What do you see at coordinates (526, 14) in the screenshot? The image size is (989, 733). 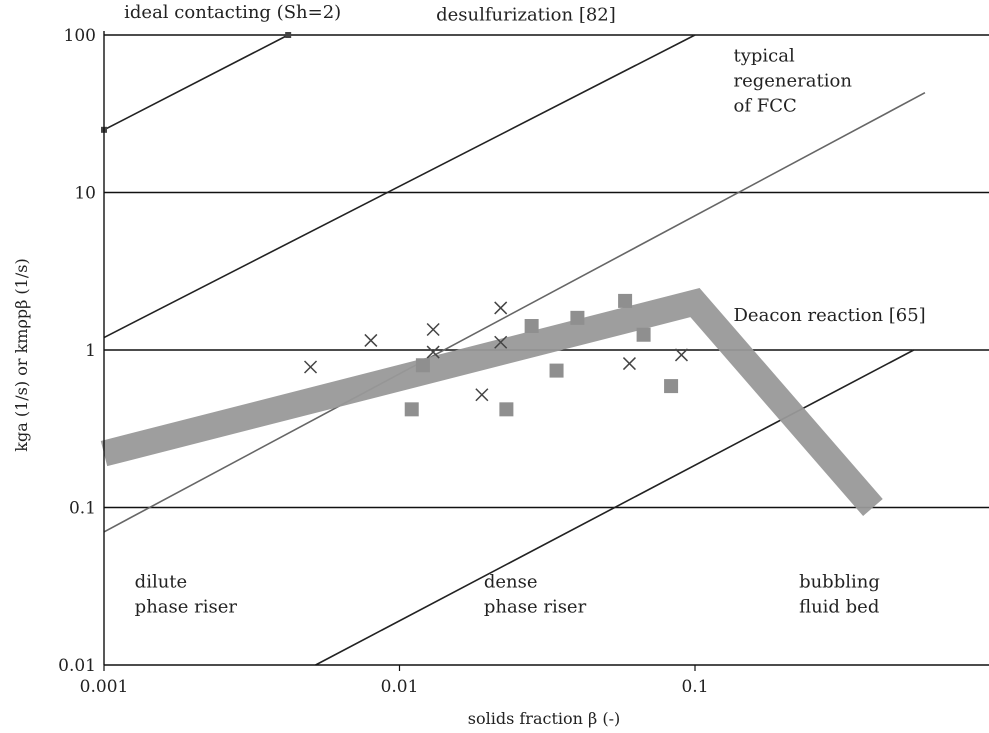 I see `annotation-label: desulfurization [82]` at bounding box center [526, 14].